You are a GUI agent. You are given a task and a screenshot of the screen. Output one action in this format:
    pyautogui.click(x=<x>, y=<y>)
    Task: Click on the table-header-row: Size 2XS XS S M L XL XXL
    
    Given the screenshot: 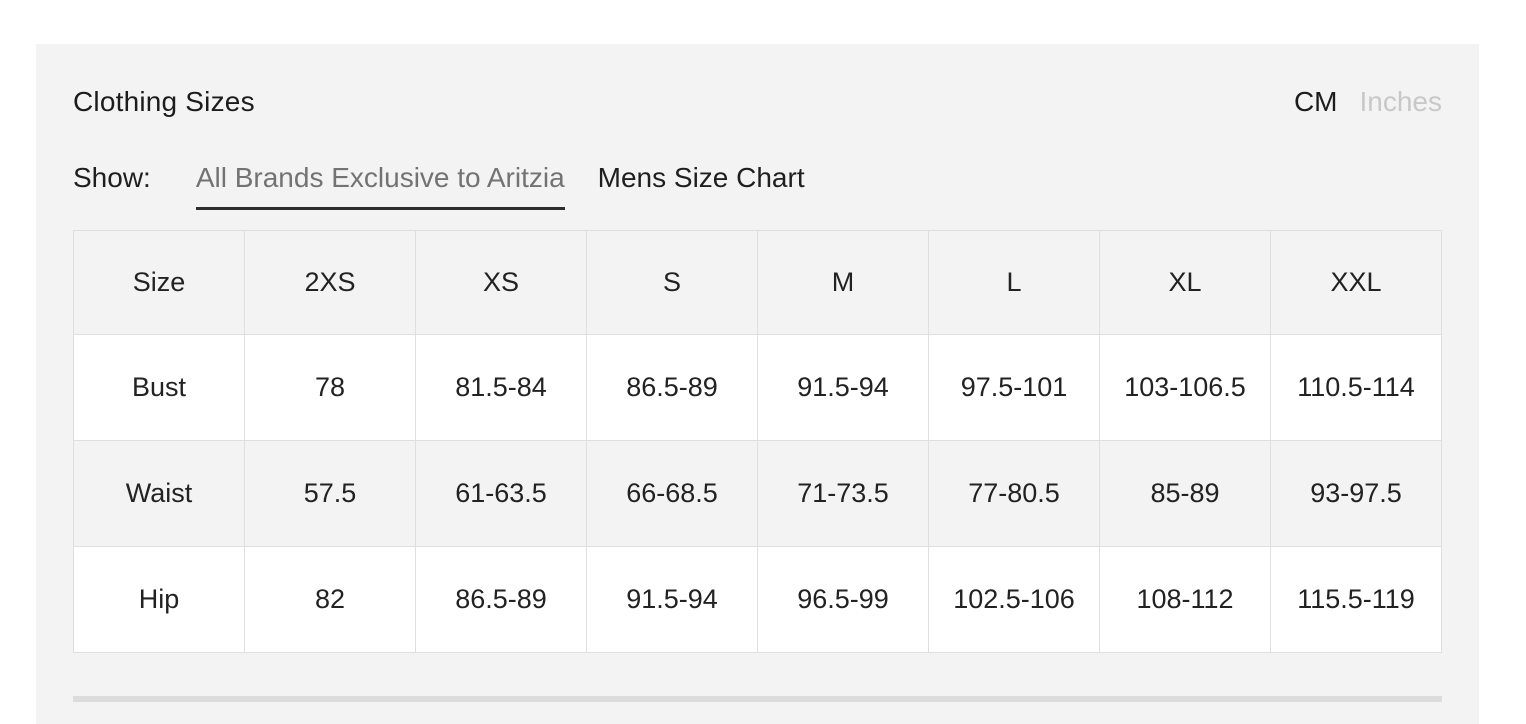 What is the action you would take?
    pyautogui.click(x=757, y=282)
    